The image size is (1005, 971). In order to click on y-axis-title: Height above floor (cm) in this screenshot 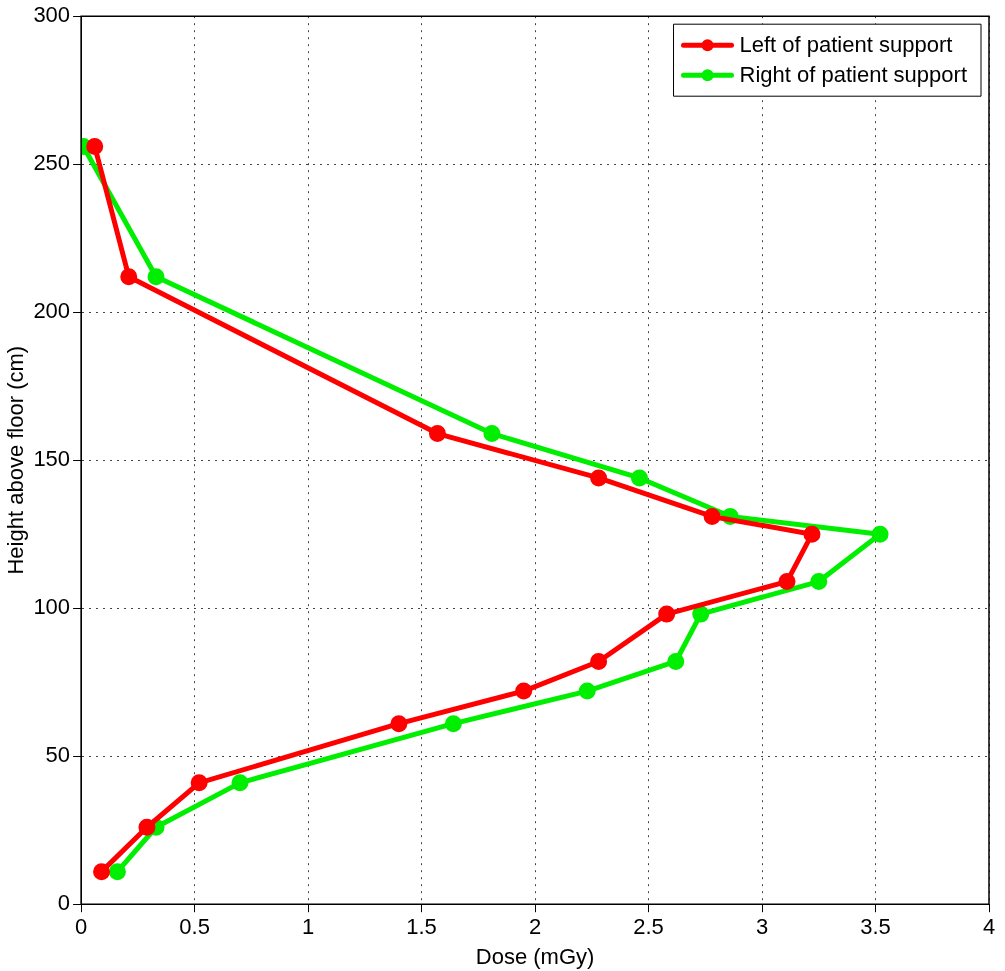, I will do `click(16, 460)`.